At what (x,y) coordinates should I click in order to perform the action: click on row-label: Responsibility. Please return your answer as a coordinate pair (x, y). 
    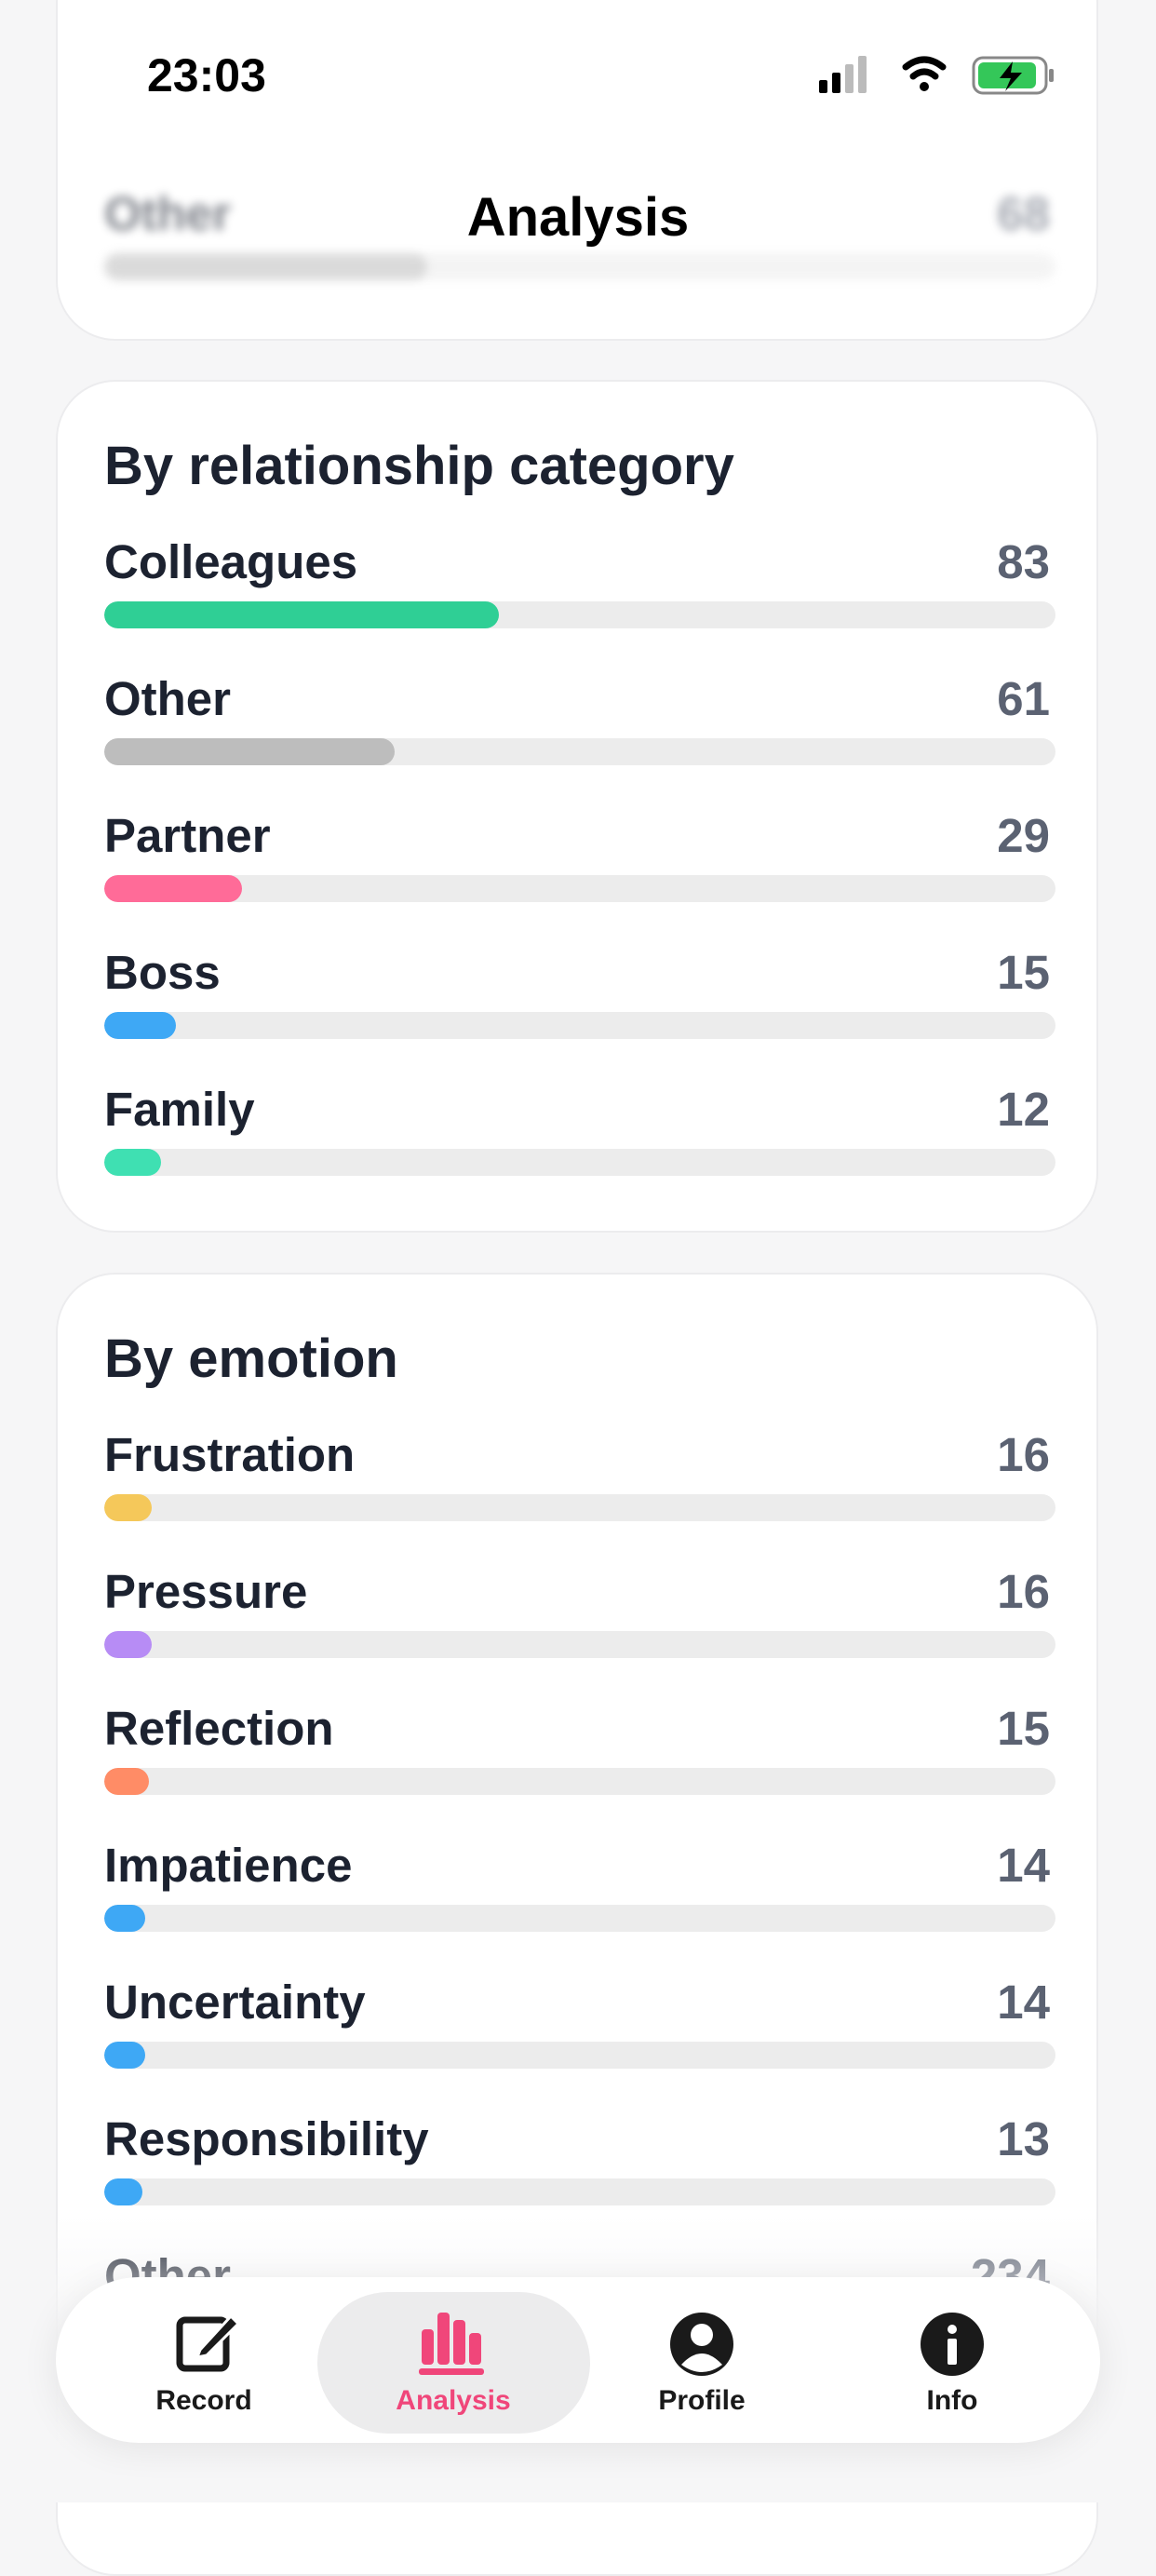
    Looking at the image, I should click on (266, 2138).